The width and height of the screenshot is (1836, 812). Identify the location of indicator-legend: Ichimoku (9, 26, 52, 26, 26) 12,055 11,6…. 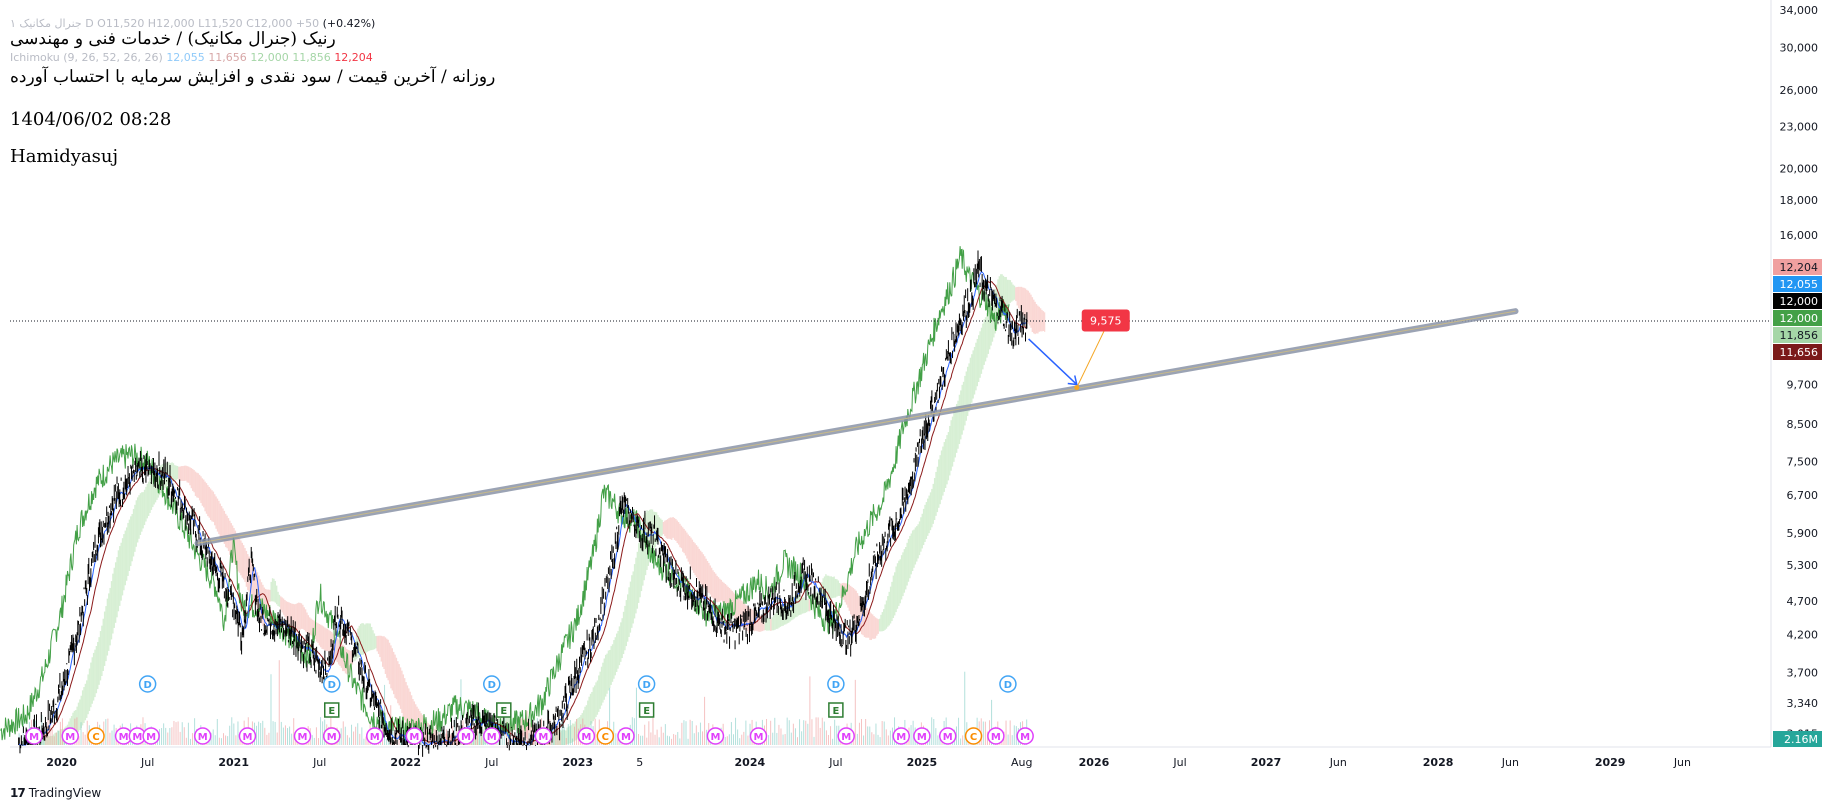
(191, 57).